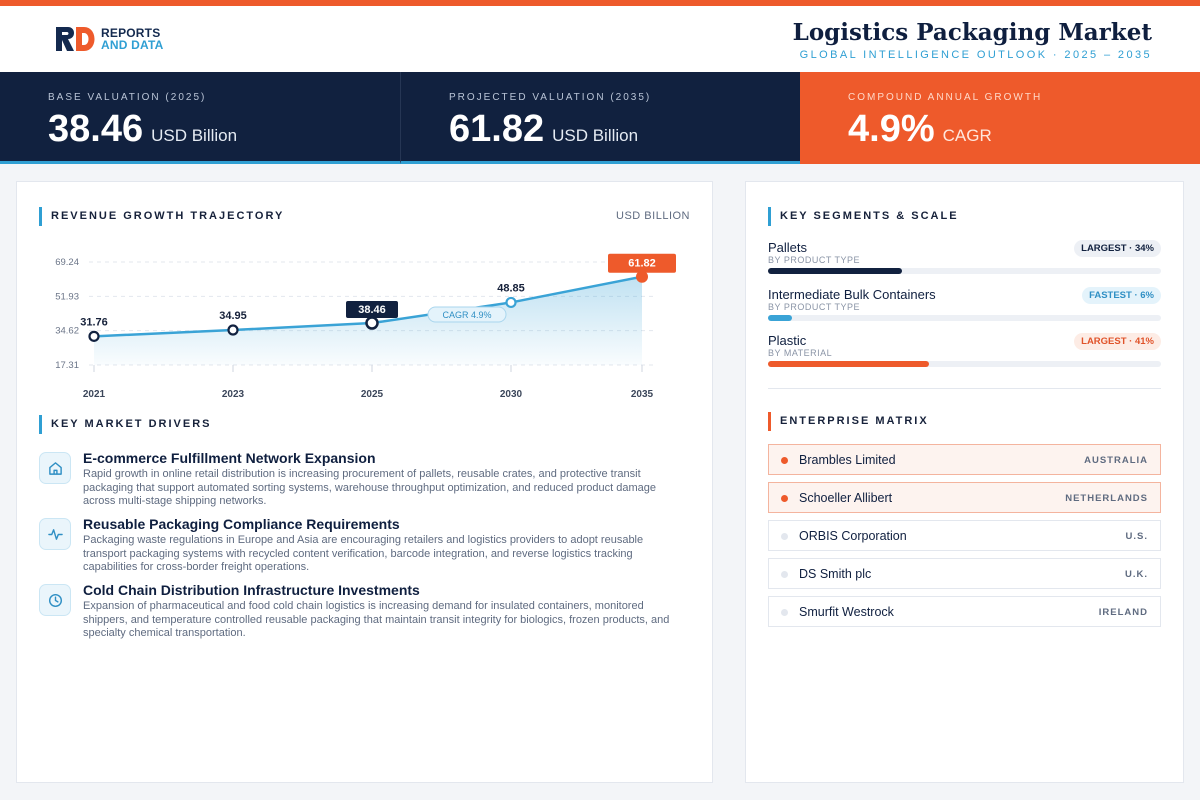 The width and height of the screenshot is (1200, 800). I want to click on x-tick-label: 2030, so click(511, 394).